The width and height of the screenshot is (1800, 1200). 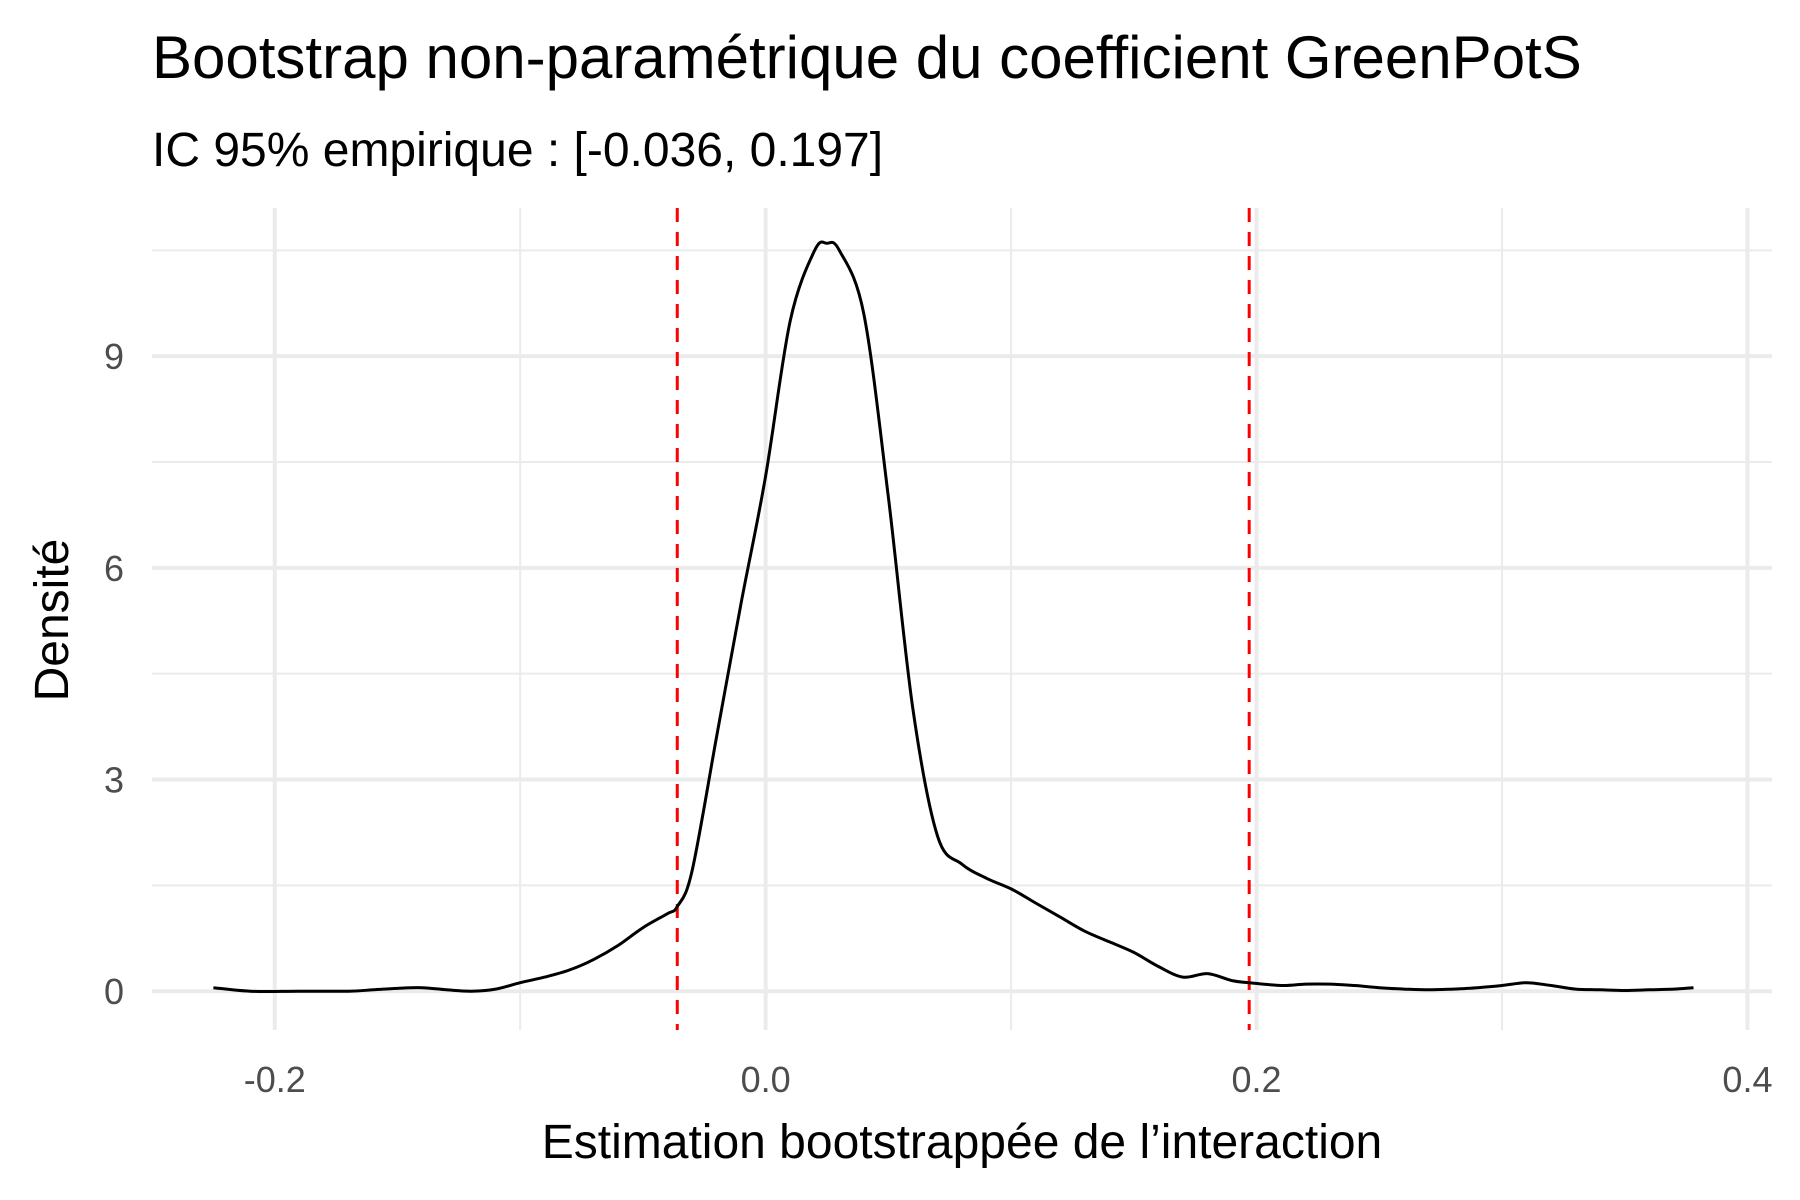 What do you see at coordinates (275, 1079) in the screenshot?
I see `x-tick-label: -0.2` at bounding box center [275, 1079].